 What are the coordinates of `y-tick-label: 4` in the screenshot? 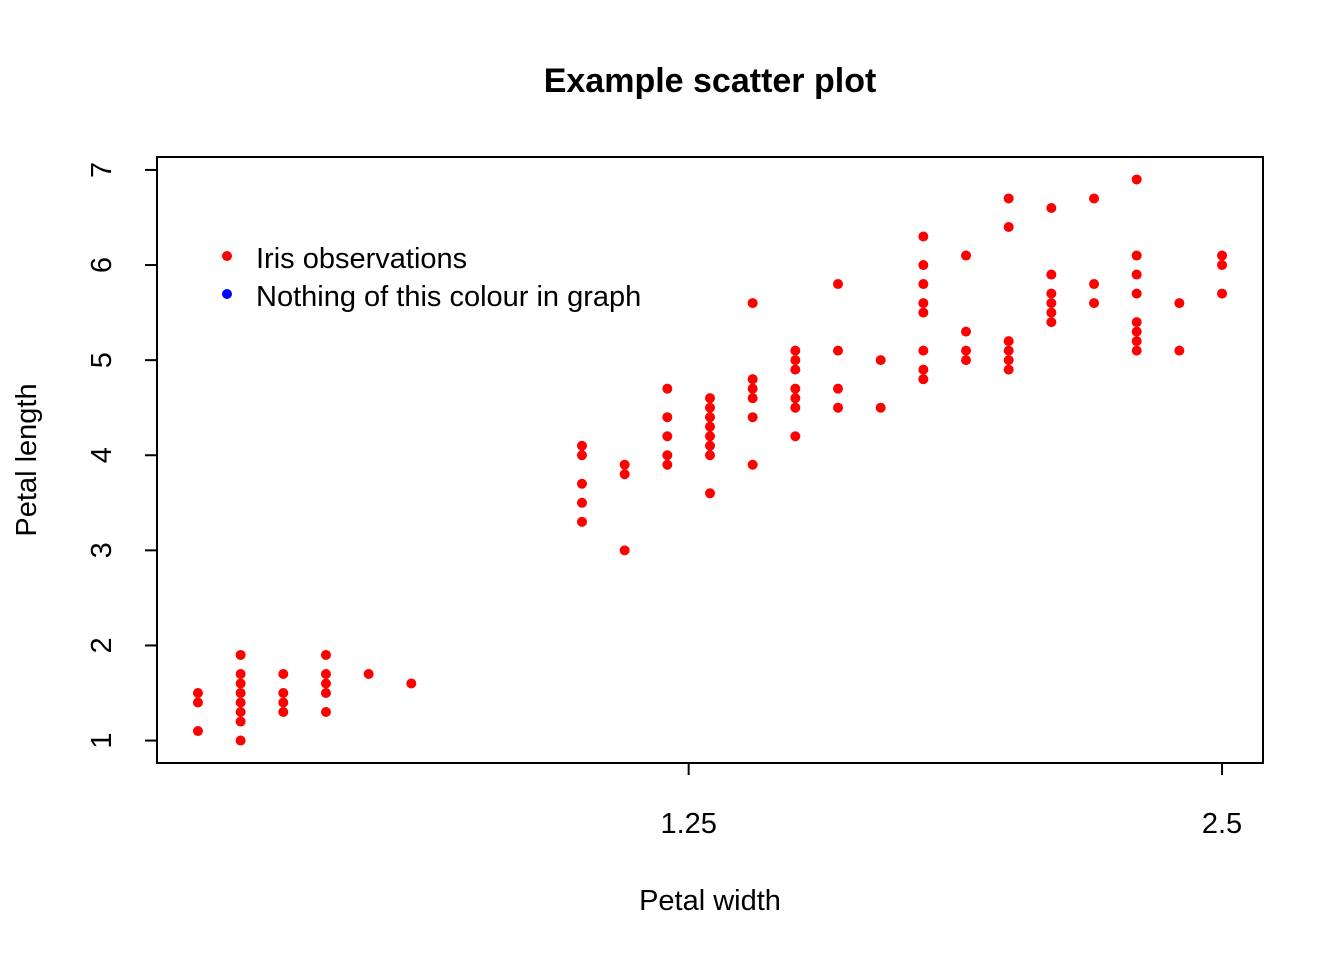 It's located at (102, 455).